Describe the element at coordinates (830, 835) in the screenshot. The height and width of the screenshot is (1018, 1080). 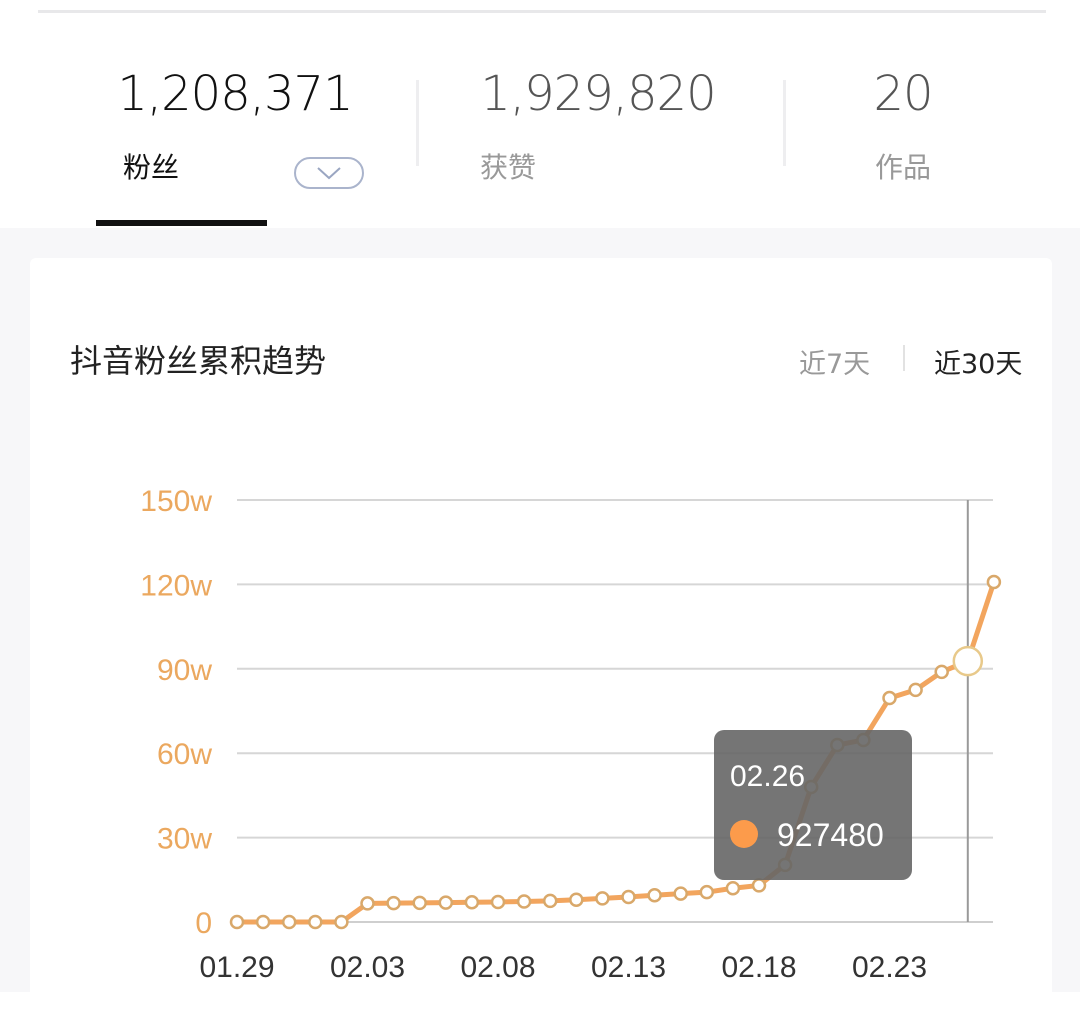
I see `tooltip-value: 927480` at that location.